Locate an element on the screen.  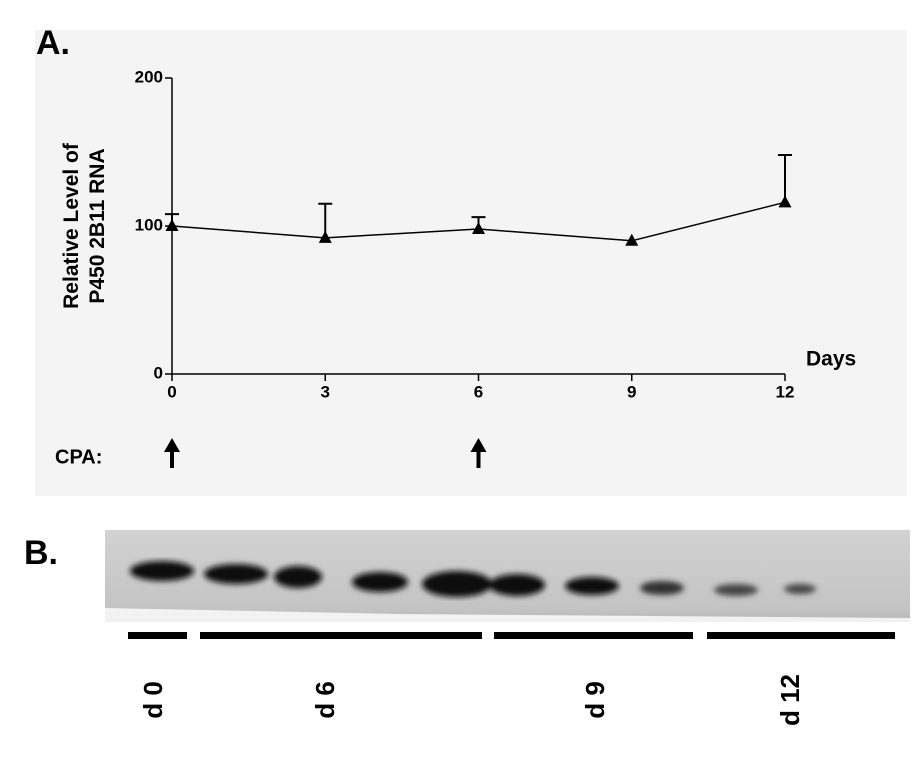
blot-edge is located at coordinates (507, 615).